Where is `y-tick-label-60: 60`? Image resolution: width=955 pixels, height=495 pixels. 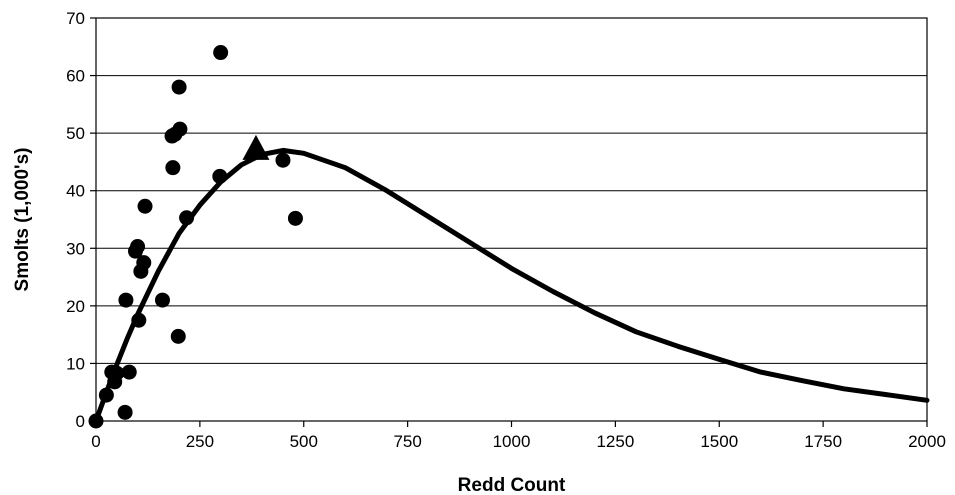
y-tick-label-60: 60 is located at coordinates (75, 76).